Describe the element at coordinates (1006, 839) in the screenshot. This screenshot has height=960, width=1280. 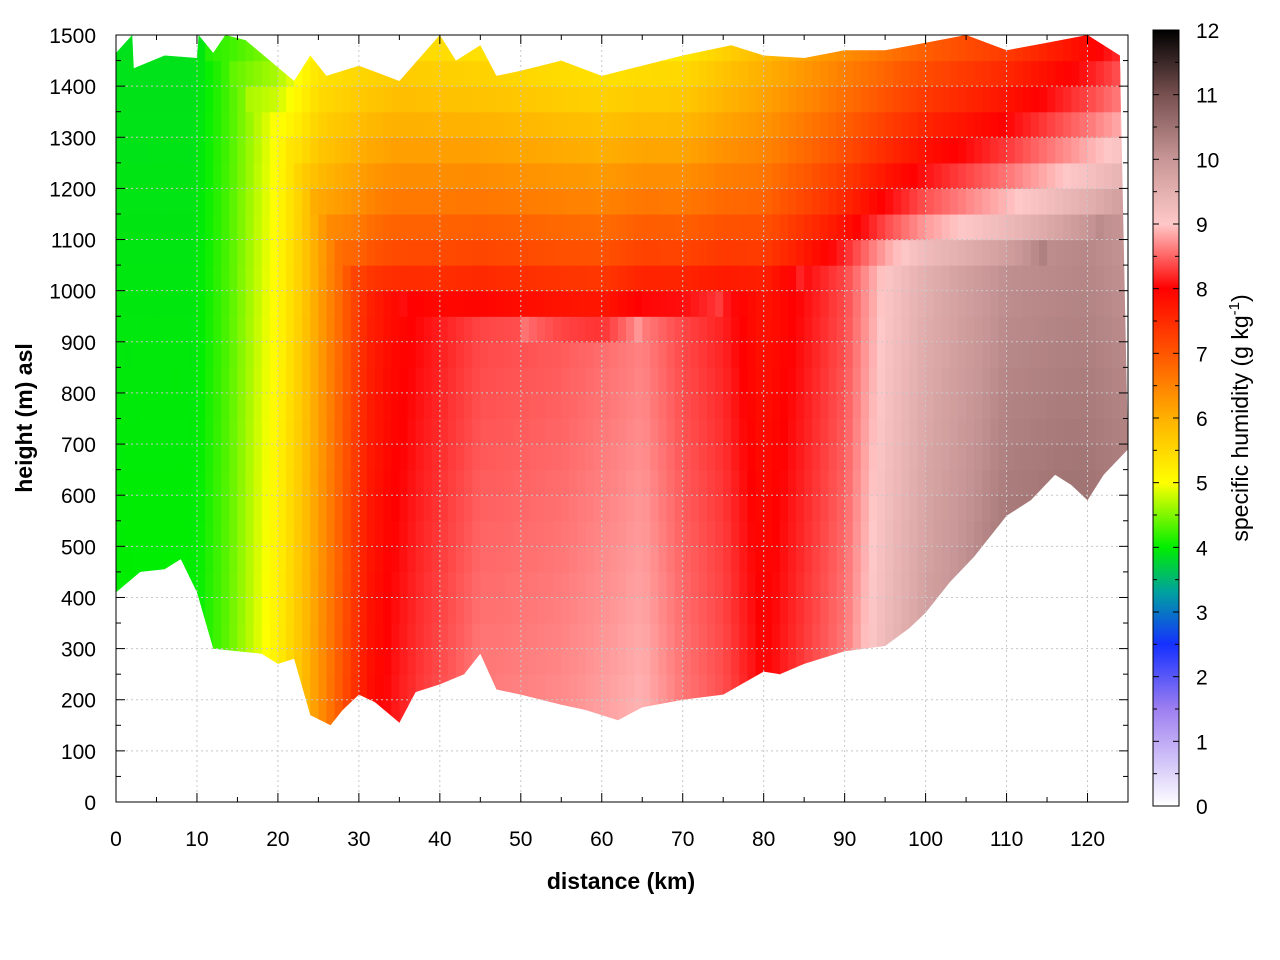
I see `x-tick-label: 110` at that location.